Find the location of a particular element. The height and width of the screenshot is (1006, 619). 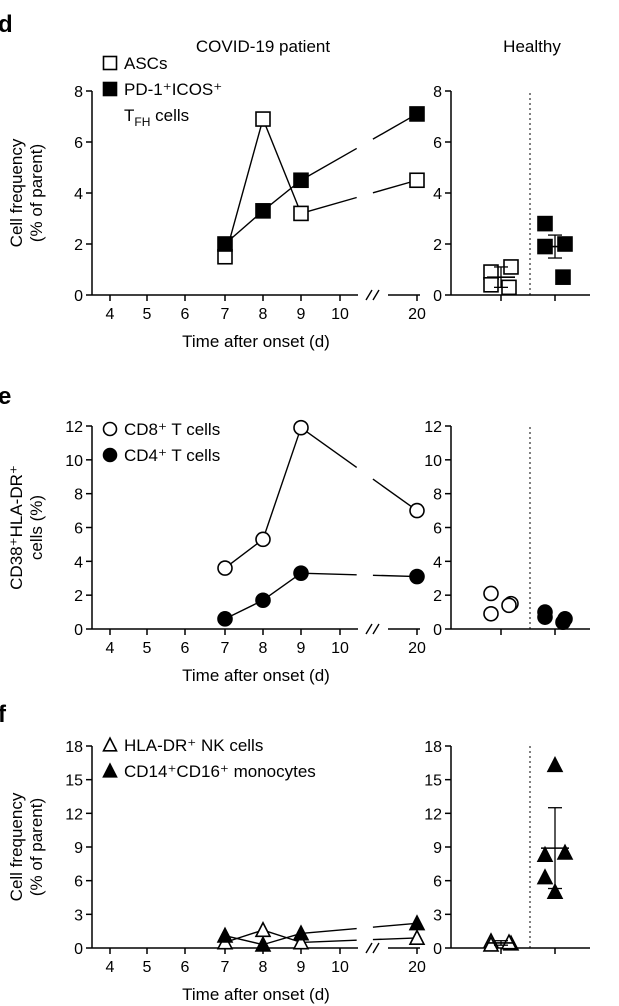

panel-f-healthy-y-tick-label: 3 is located at coordinates (437, 915).